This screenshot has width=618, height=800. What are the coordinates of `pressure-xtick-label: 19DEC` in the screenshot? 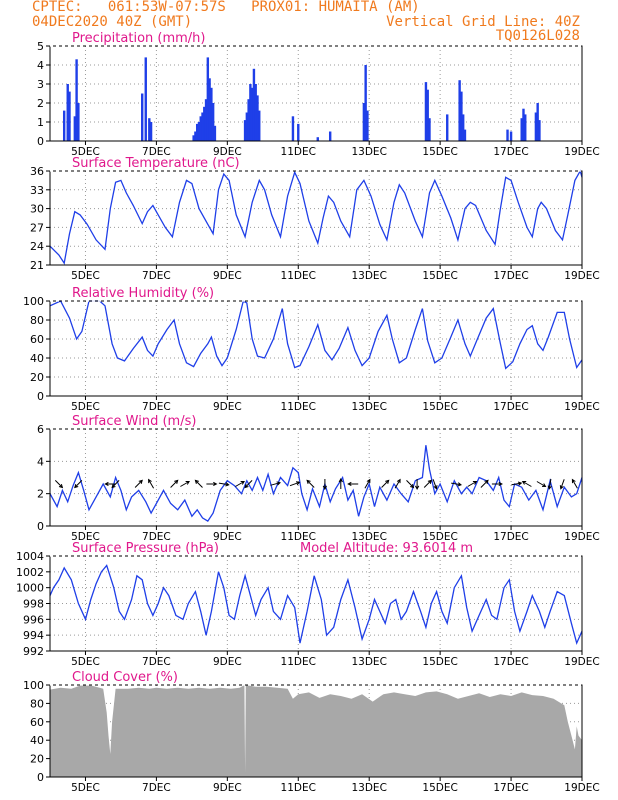 It's located at (581, 662).